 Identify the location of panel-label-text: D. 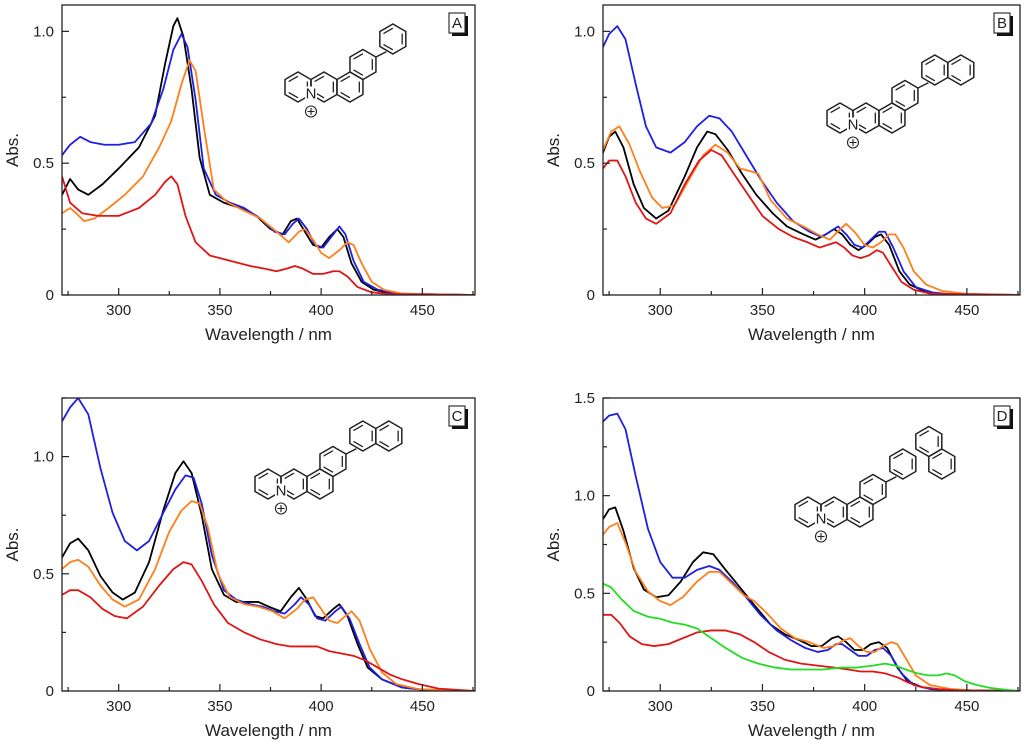
(1002, 416).